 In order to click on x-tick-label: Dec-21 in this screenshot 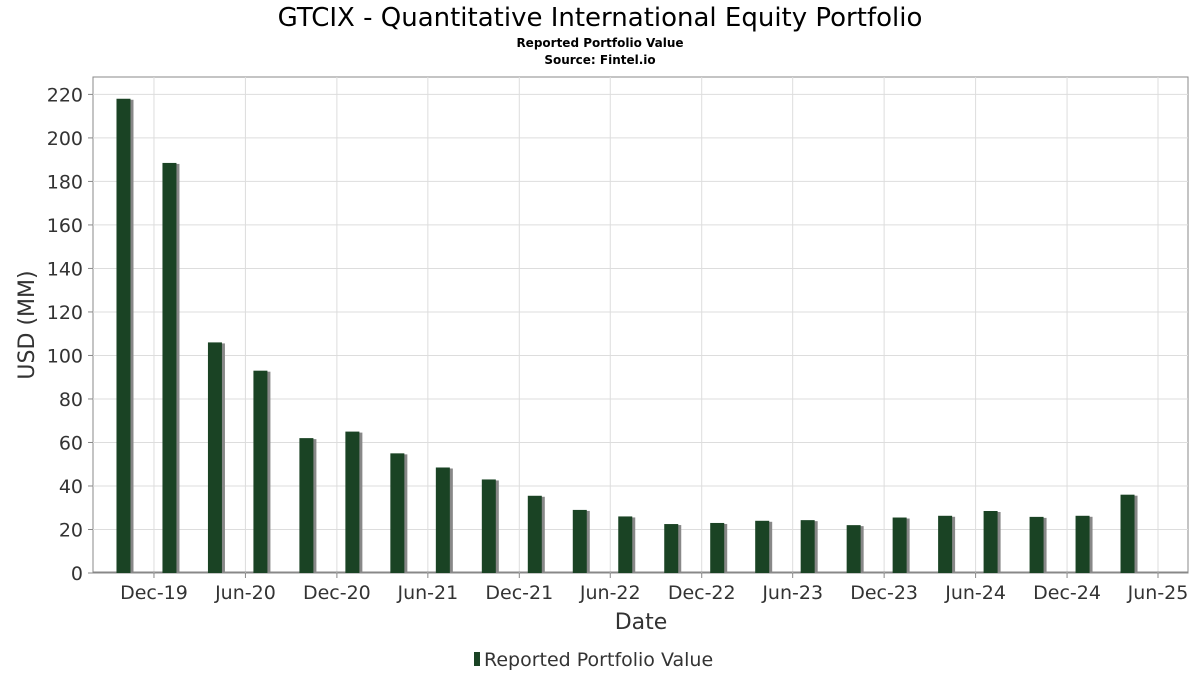, I will do `click(519, 593)`.